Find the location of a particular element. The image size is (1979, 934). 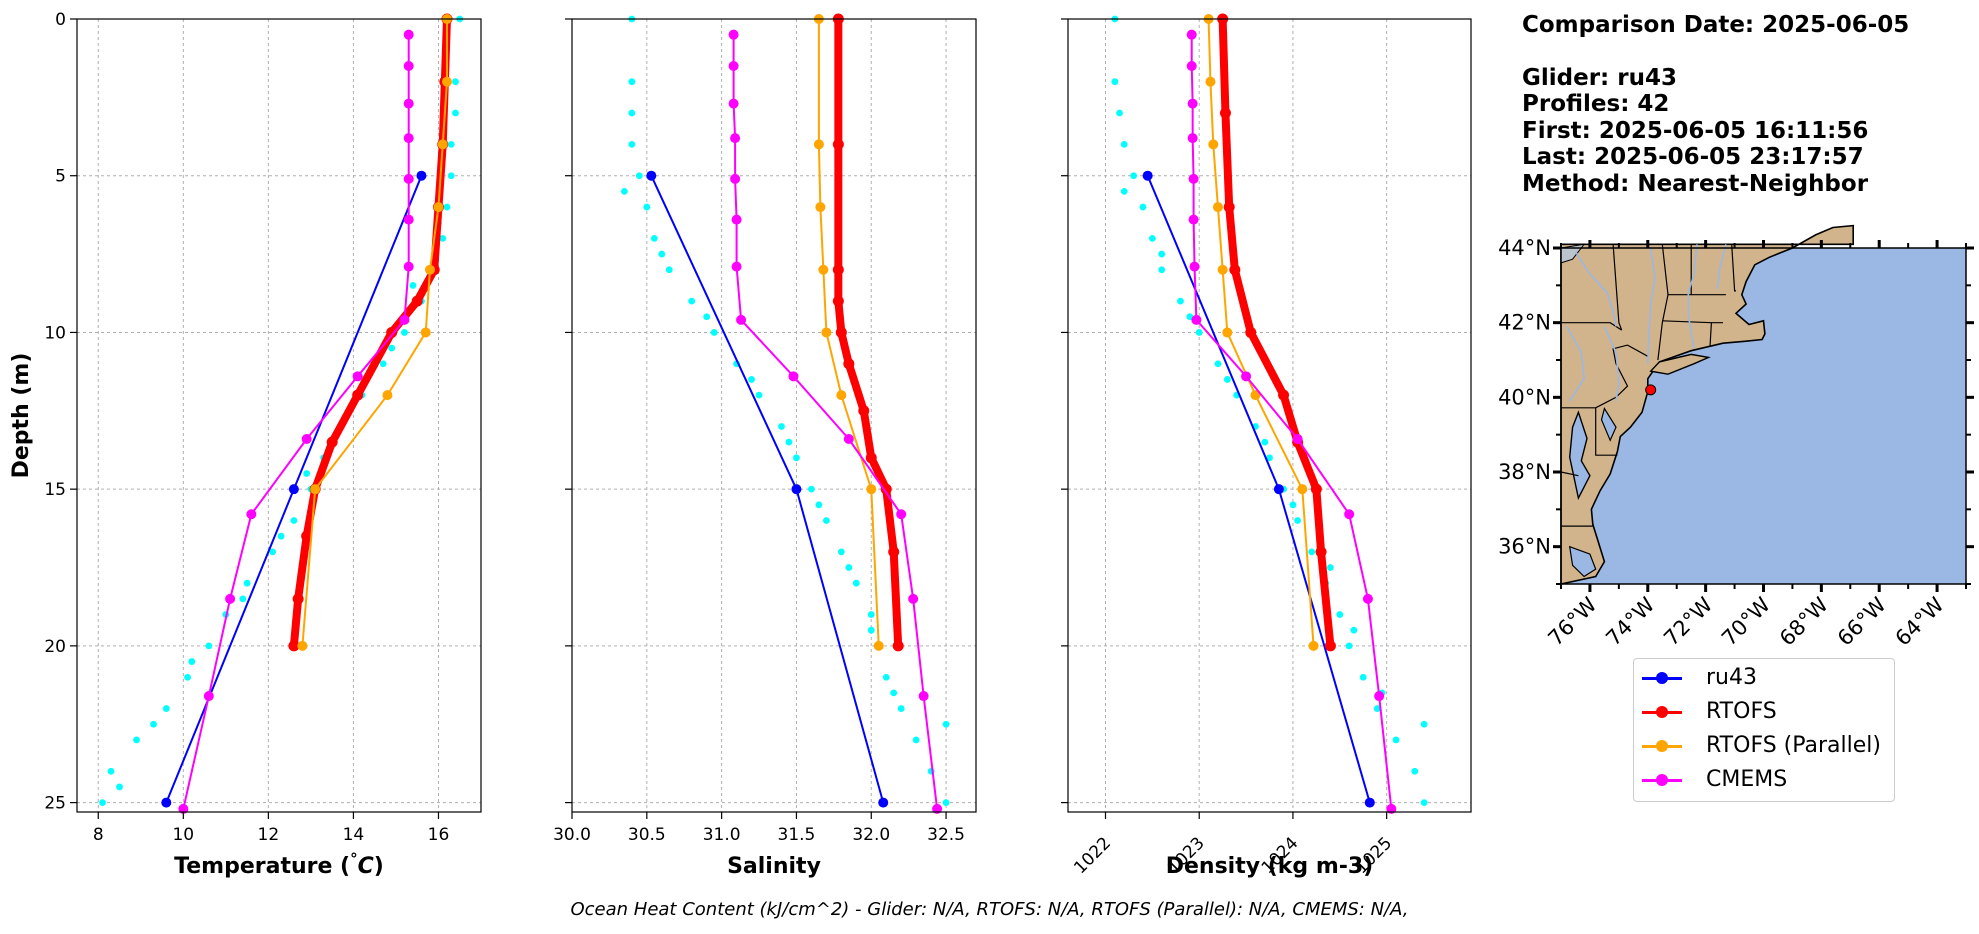

map-lon-label: 68°W is located at coordinates (1804, 621).